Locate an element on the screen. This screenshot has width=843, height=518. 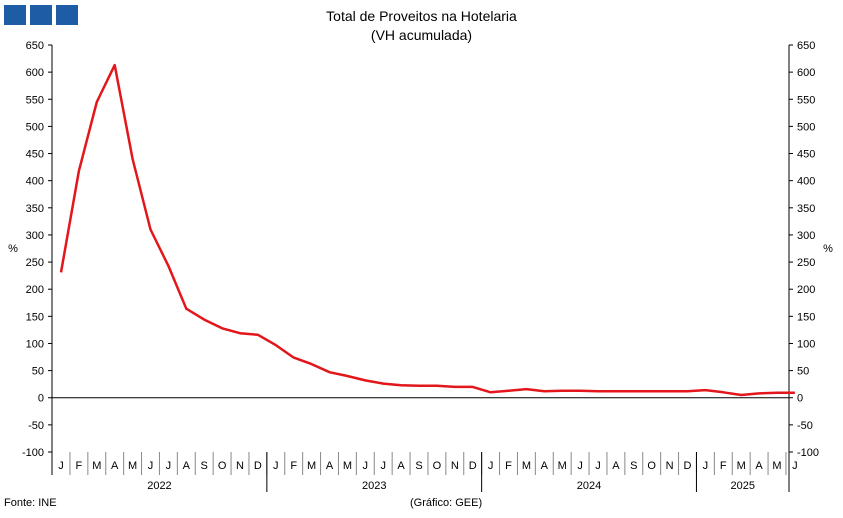
left-tick-label: 550 is located at coordinates (35, 100).